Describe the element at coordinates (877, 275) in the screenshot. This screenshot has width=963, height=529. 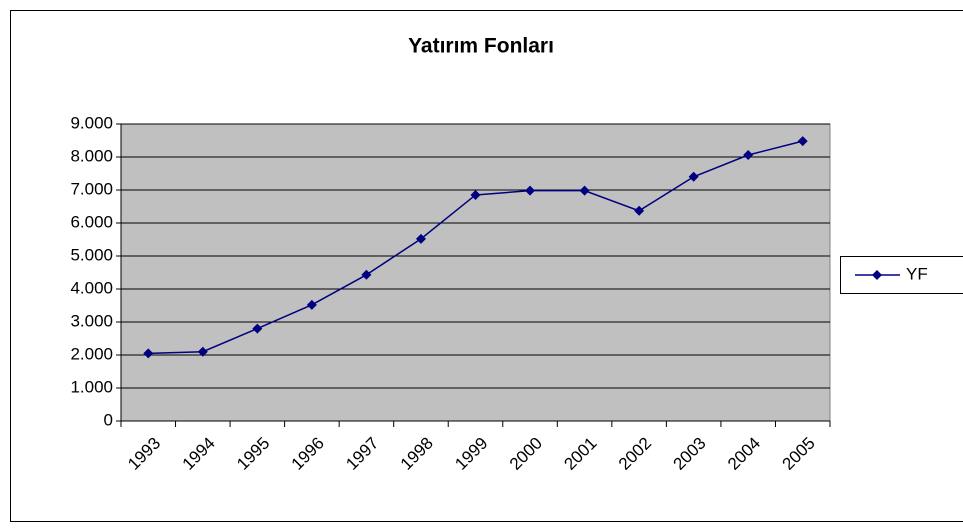
I see `legend-marker` at that location.